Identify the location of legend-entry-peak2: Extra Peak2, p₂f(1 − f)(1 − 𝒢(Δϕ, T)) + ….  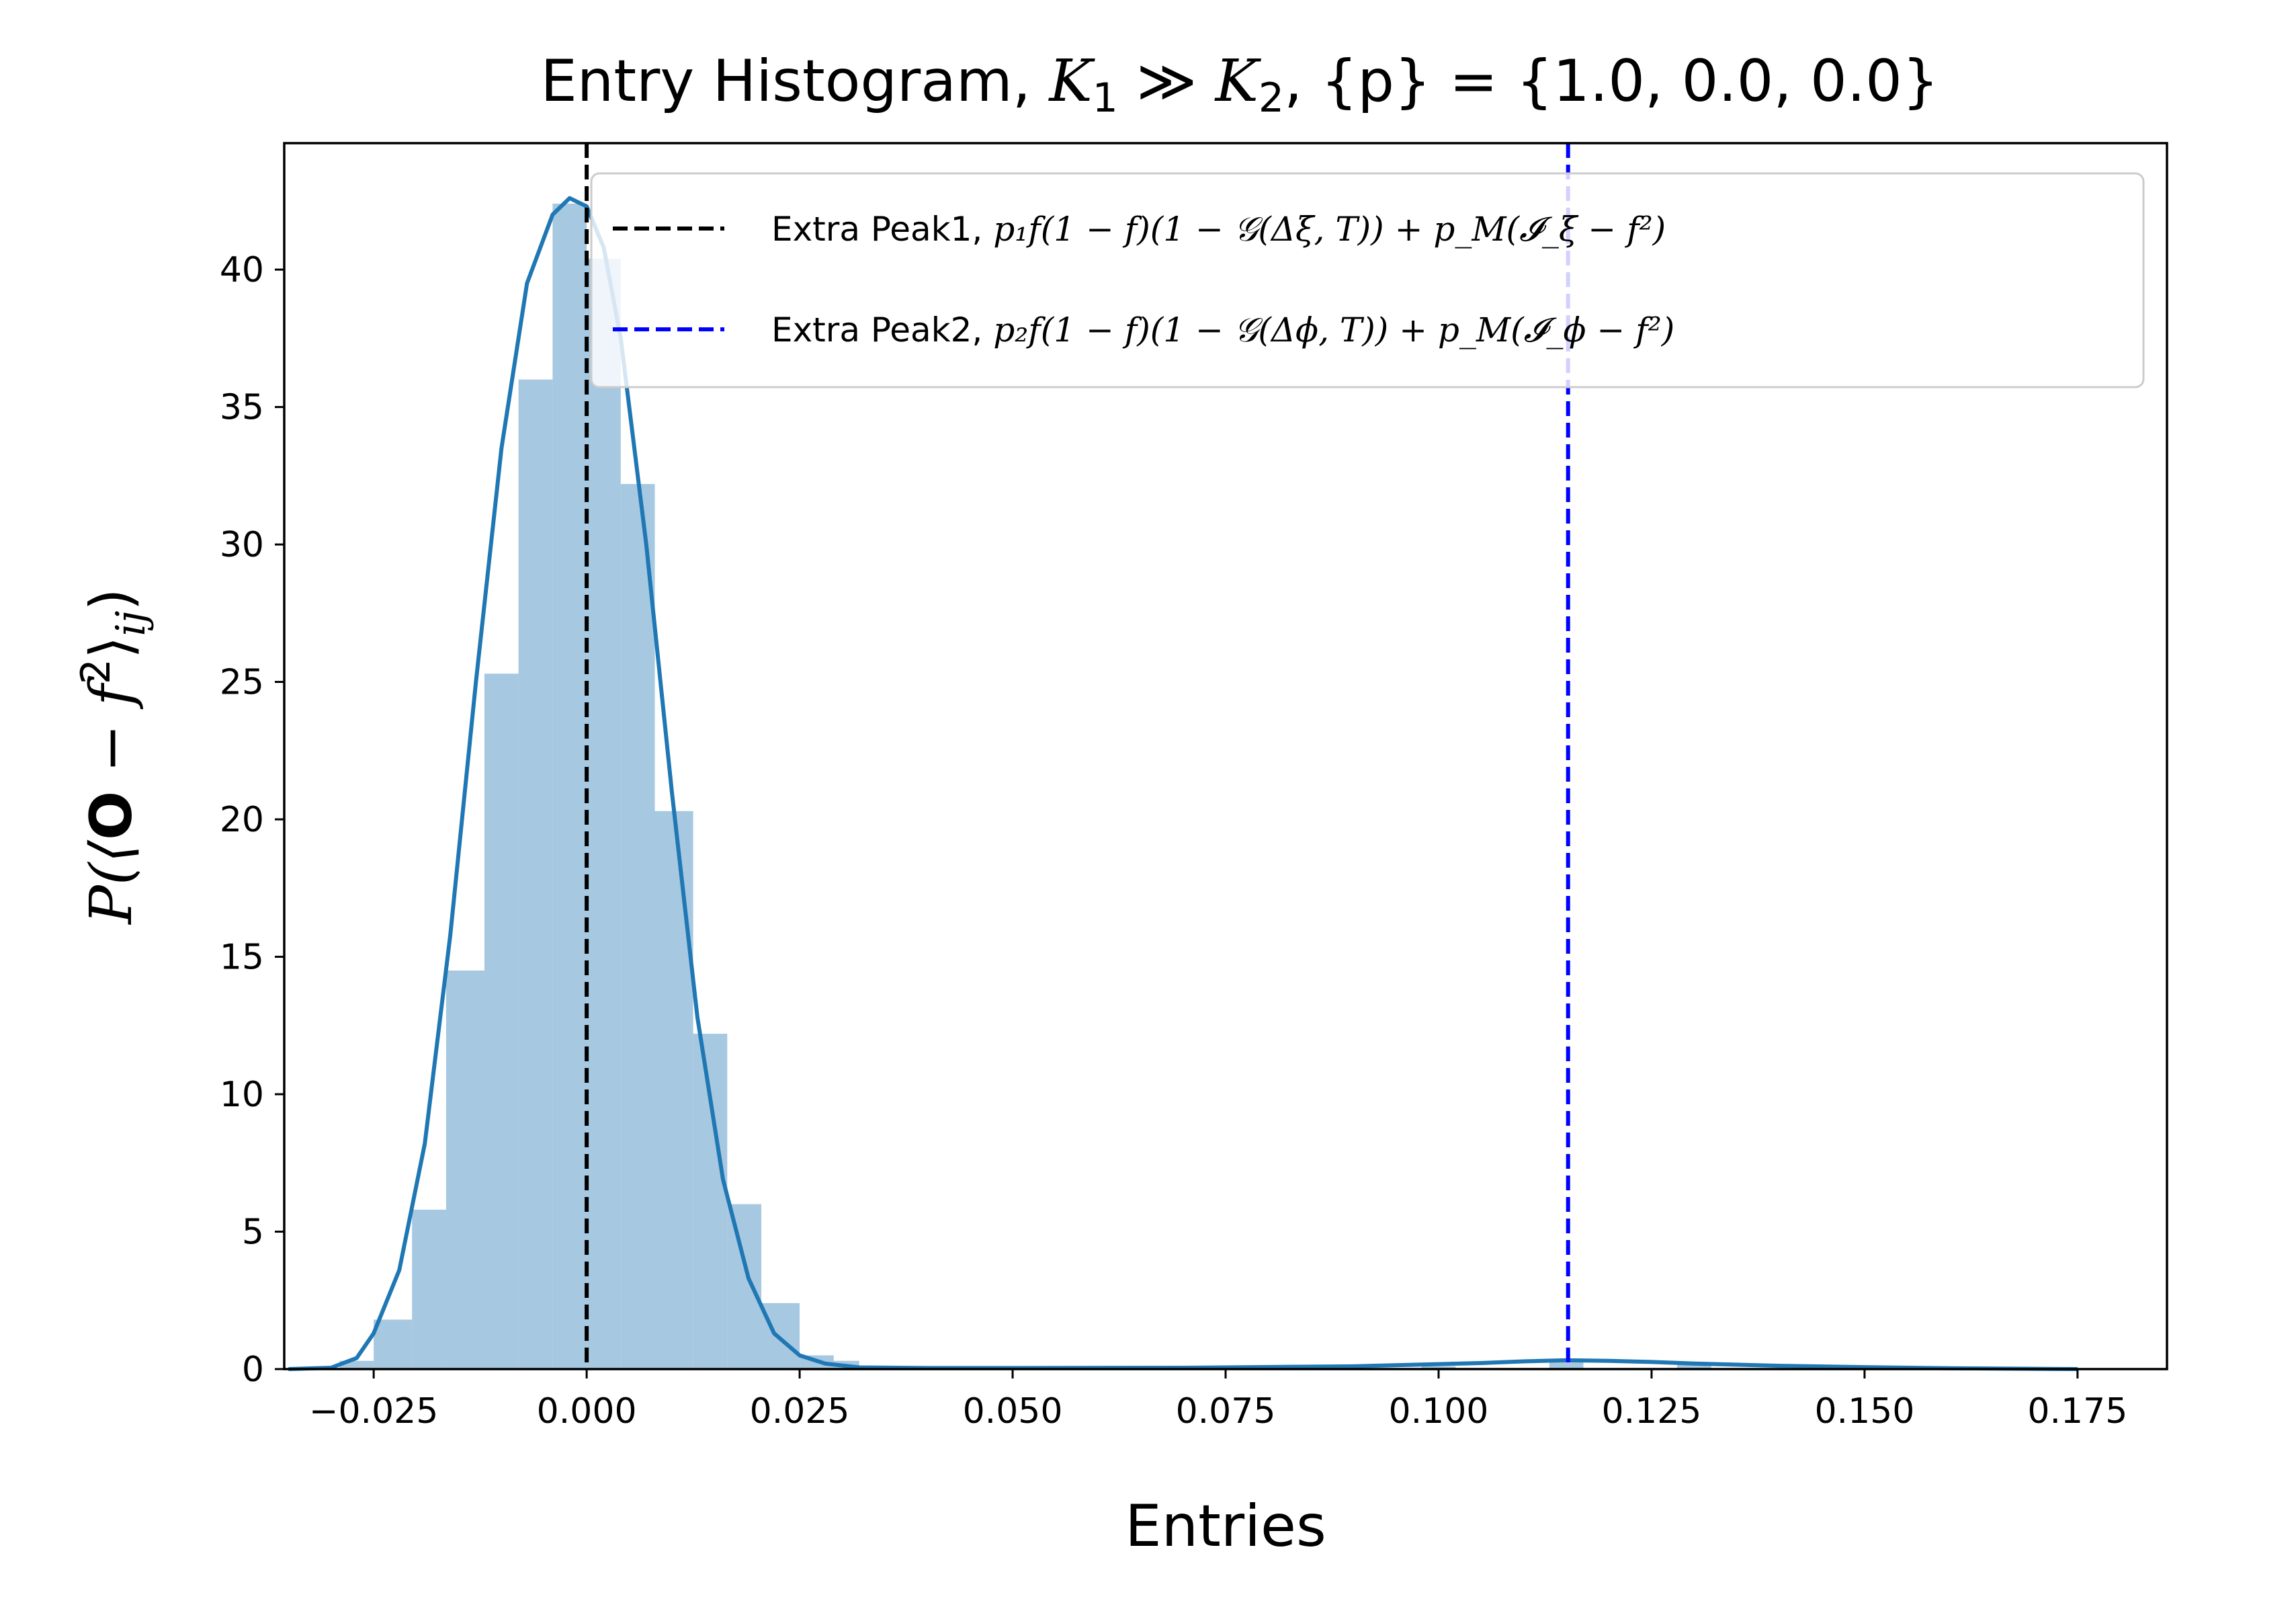
(1223, 330).